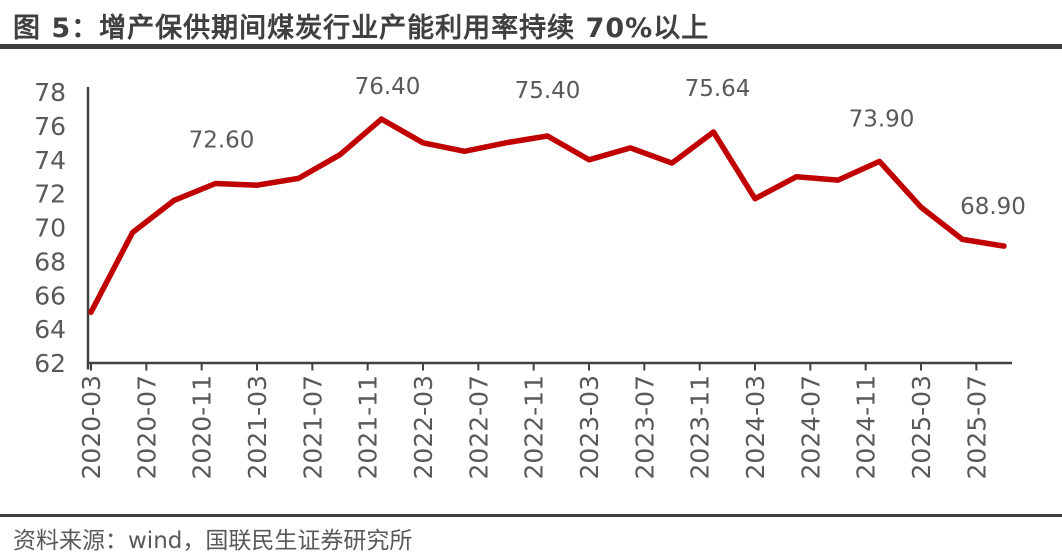 Image resolution: width=1062 pixels, height=556 pixels. I want to click on y-axis-labels: 62 64 66 68 70 72 74 76 78, so click(50, 228).